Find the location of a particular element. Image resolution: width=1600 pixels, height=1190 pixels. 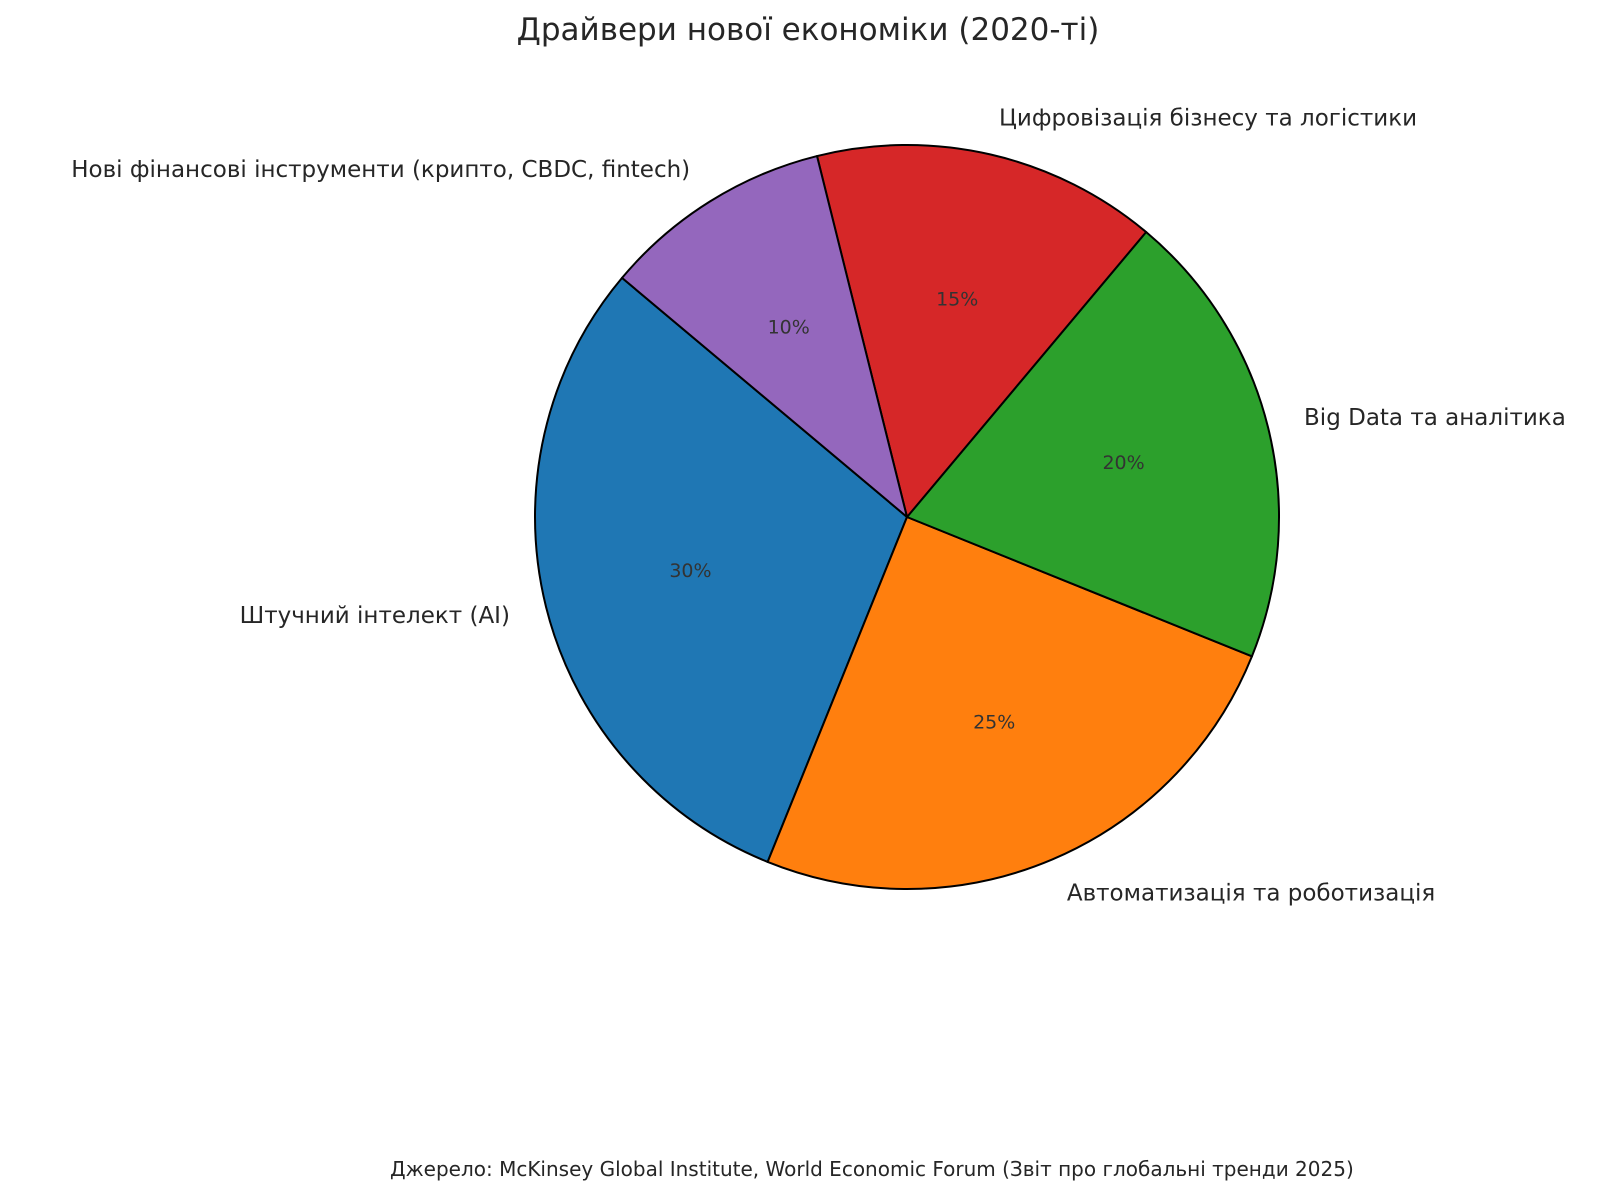

slice-label-3: Big Data та аналітика is located at coordinates (1435, 418).